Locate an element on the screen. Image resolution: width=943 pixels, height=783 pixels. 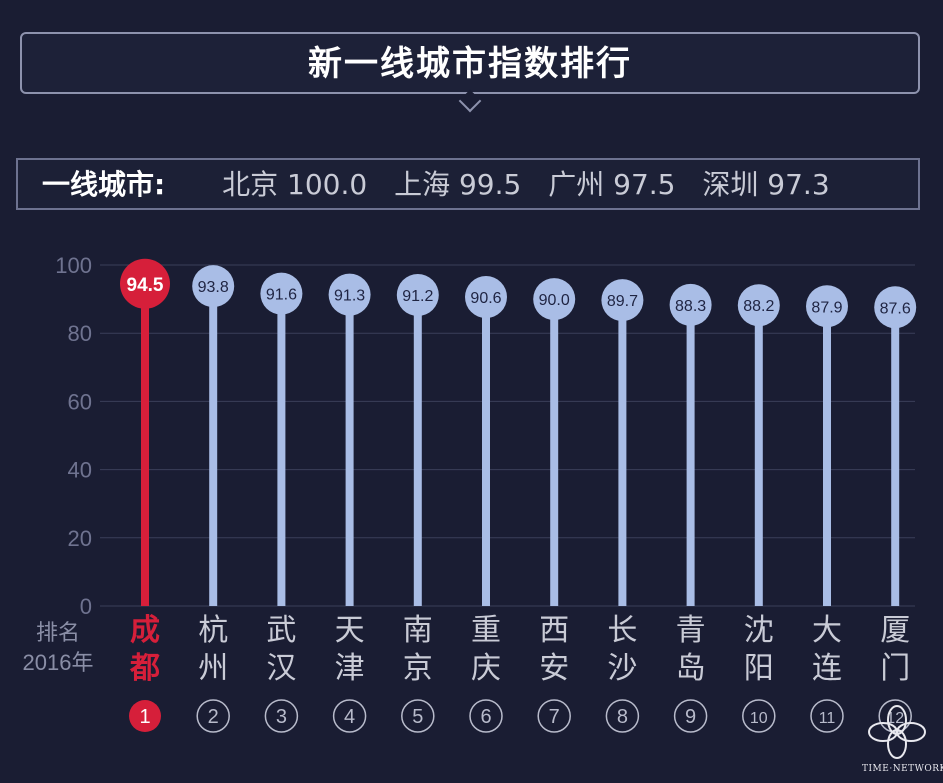
city-label-6-a: 西 is located at coordinates (554, 630).